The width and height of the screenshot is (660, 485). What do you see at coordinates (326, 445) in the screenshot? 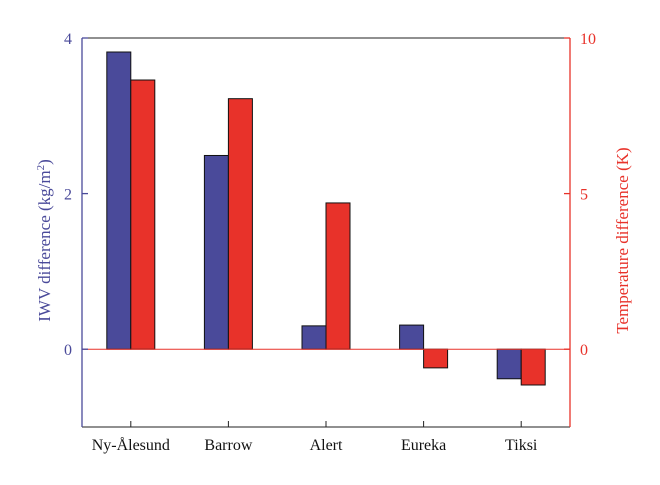
I see `x-tick-label: Alert` at bounding box center [326, 445].